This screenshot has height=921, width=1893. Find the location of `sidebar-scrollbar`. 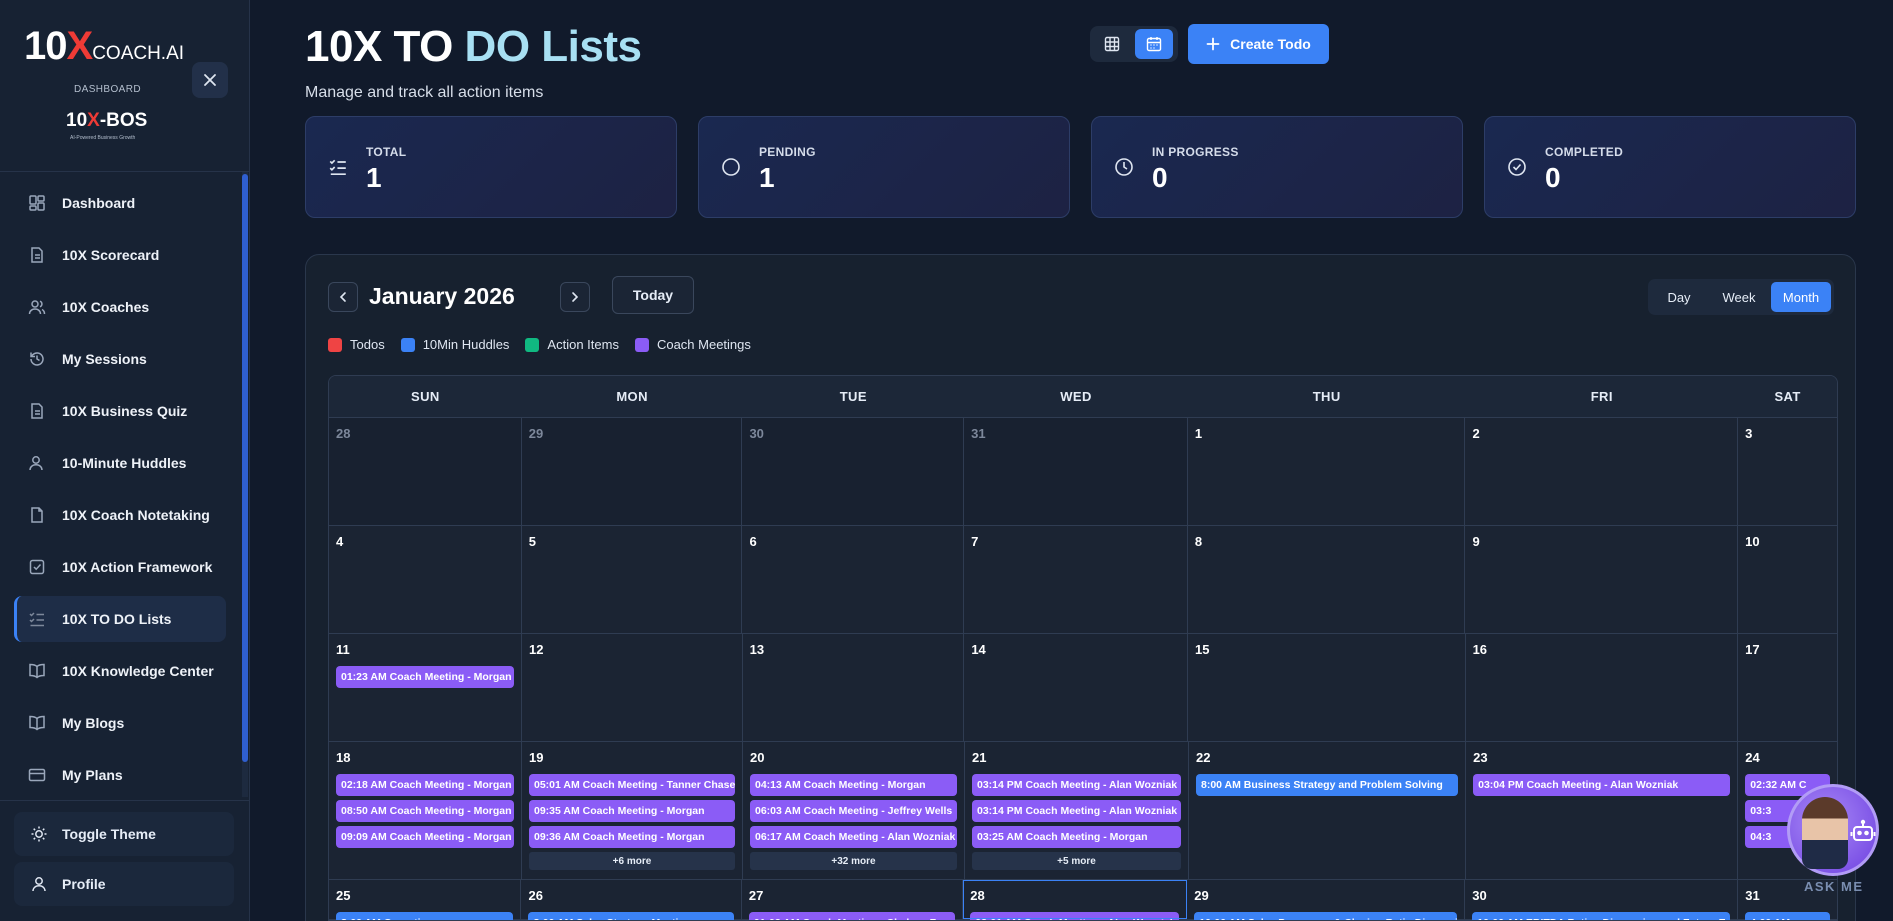

sidebar-scrollbar is located at coordinates (245, 484).